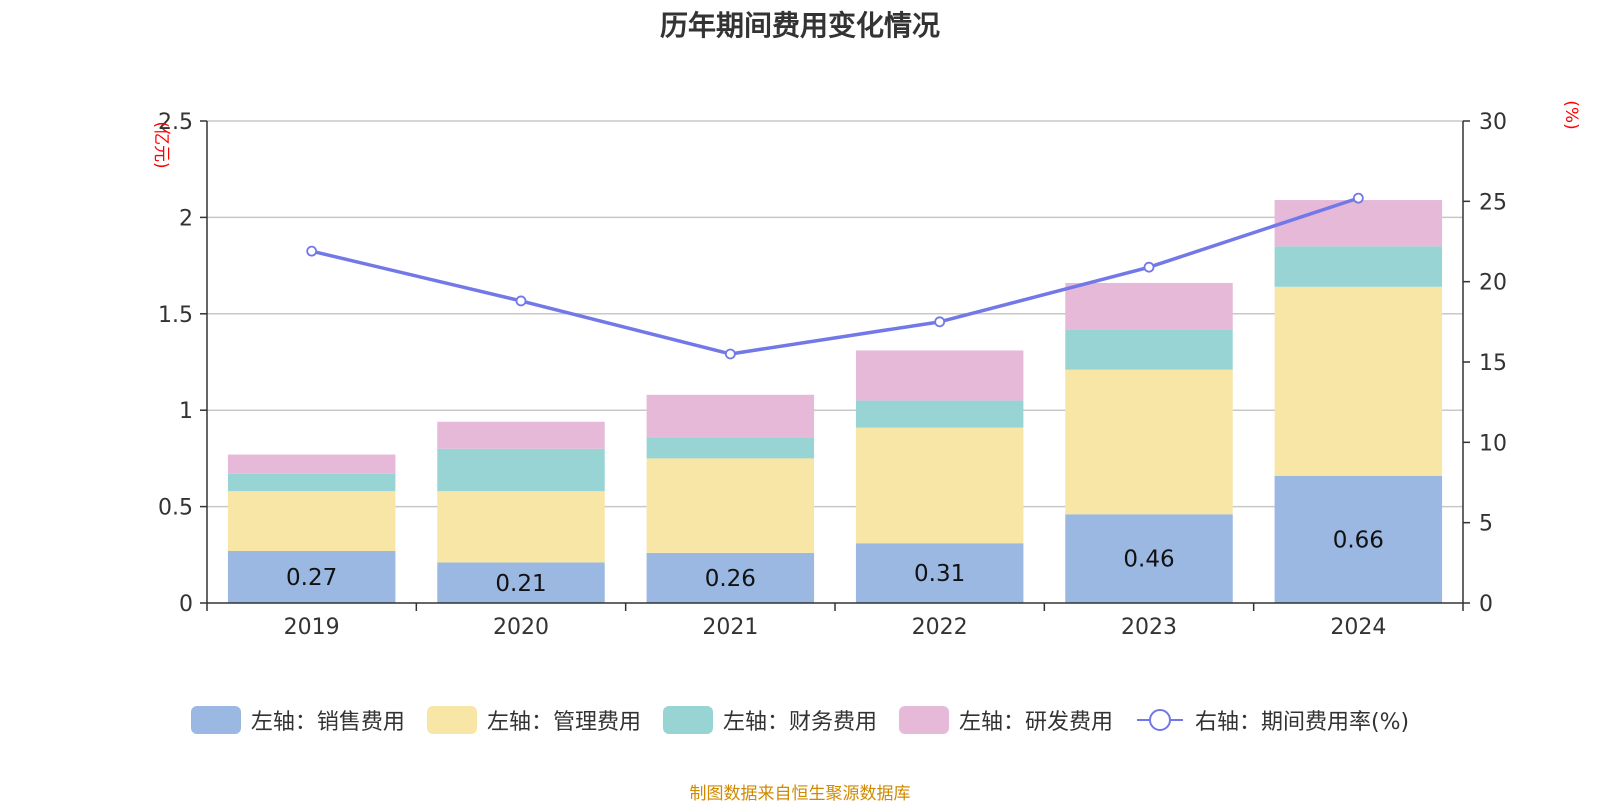 The width and height of the screenshot is (1600, 804). Describe the element at coordinates (563, 722) in the screenshot. I see `legend-label-admin: 左轴：管理费用` at that location.